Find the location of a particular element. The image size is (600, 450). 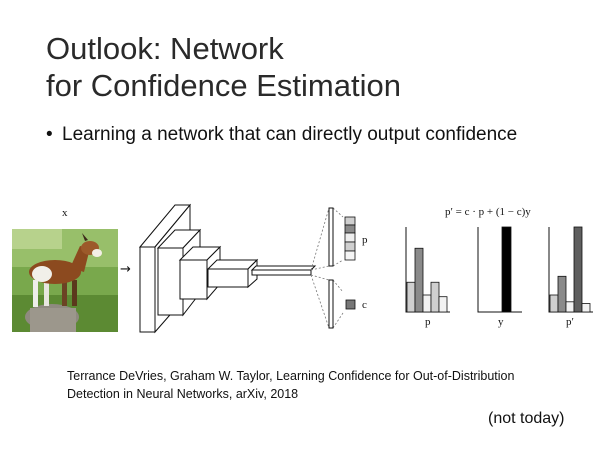

title-line-1: Outlook: Network is located at coordinates (165, 48).